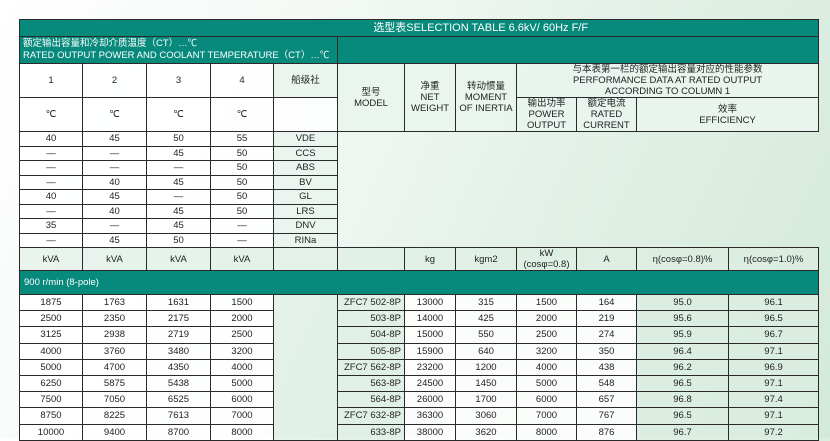  What do you see at coordinates (430, 302) in the screenshot?
I see `net-weight-cell: 13000` at bounding box center [430, 302].